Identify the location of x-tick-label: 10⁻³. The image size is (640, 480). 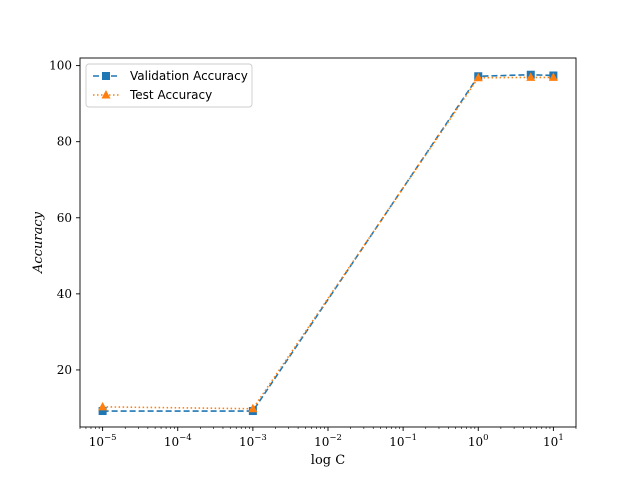
(253, 441).